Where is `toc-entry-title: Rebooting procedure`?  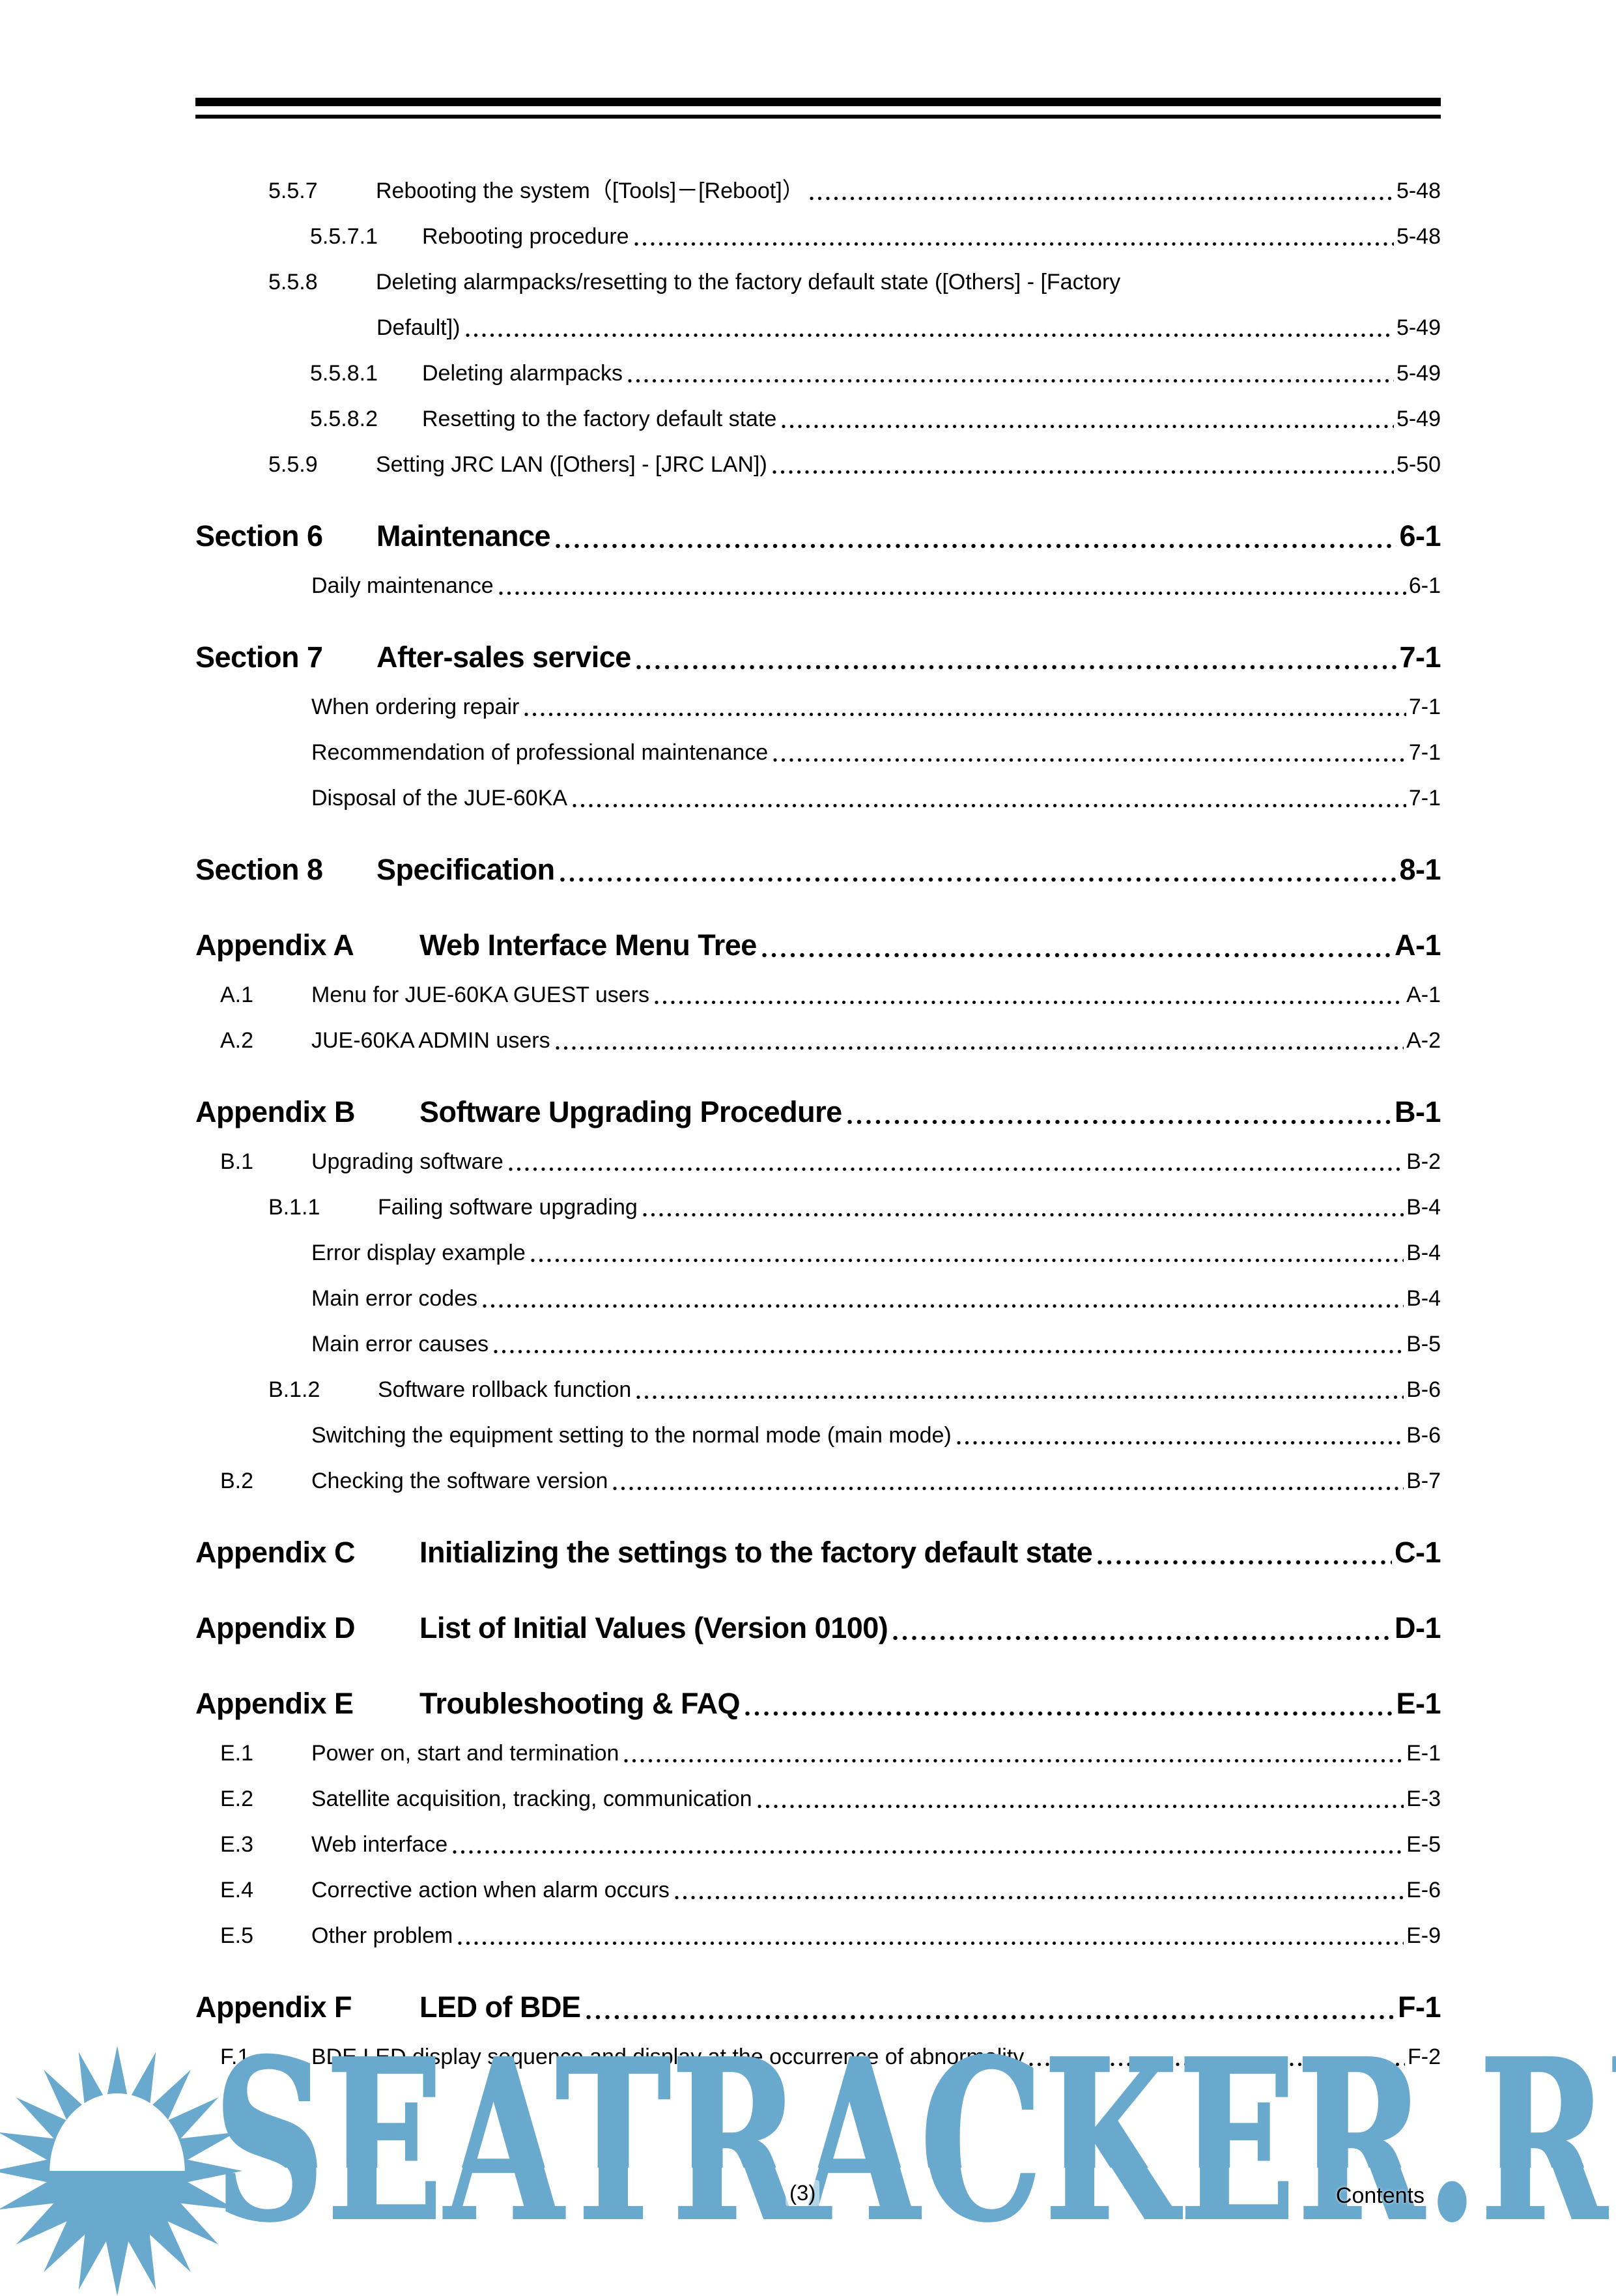 toc-entry-title: Rebooting procedure is located at coordinates (525, 236).